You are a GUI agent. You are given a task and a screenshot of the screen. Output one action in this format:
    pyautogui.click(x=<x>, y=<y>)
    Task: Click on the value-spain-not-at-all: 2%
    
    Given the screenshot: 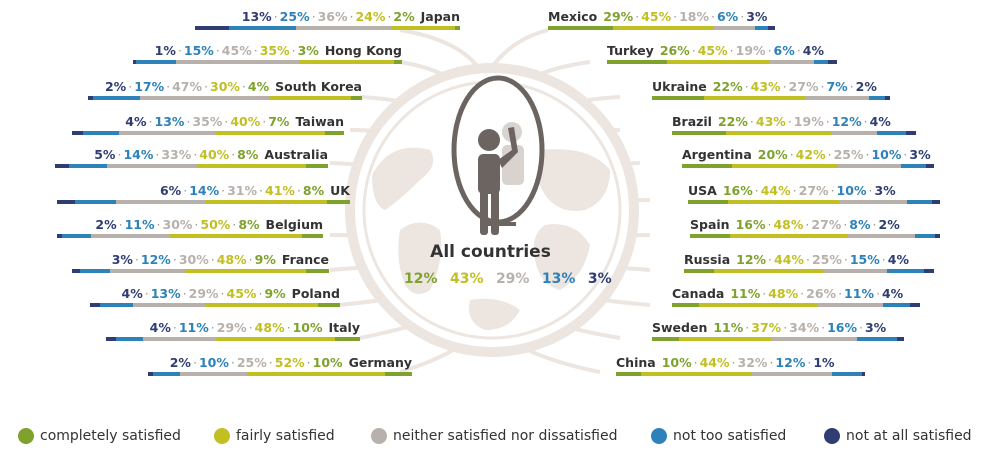 What is the action you would take?
    pyautogui.click(x=889, y=224)
    